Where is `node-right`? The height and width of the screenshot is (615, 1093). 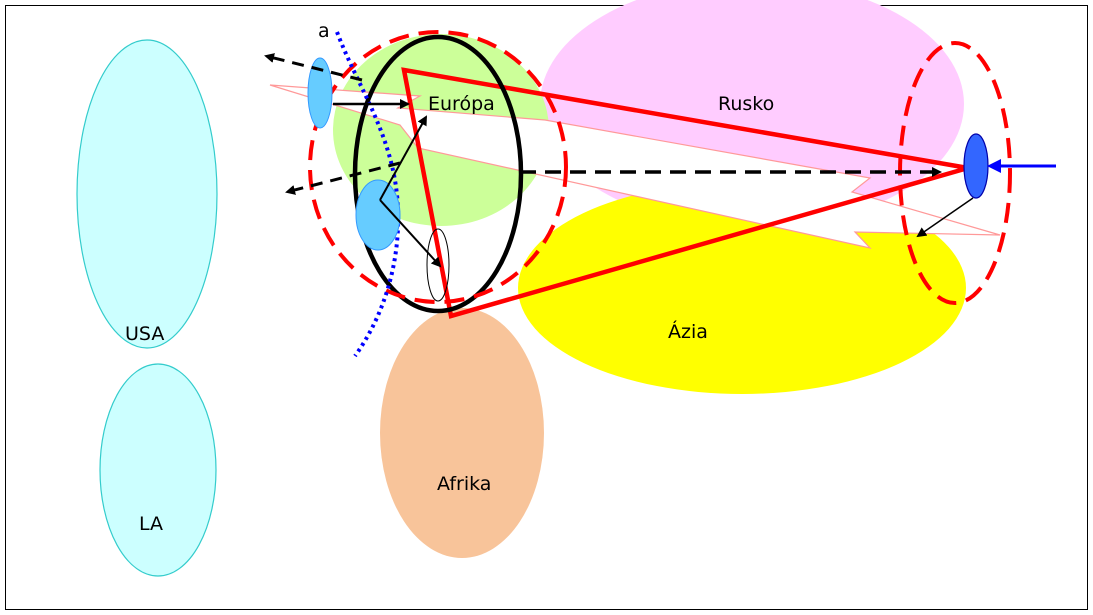
node-right is located at coordinates (976, 166).